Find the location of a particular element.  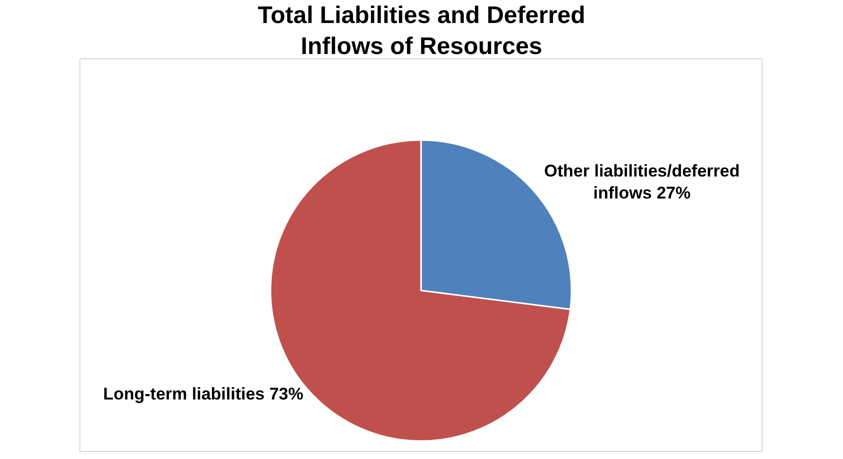

slice-label: Other liabilities/deferred inflows 27% is located at coordinates (642, 182).